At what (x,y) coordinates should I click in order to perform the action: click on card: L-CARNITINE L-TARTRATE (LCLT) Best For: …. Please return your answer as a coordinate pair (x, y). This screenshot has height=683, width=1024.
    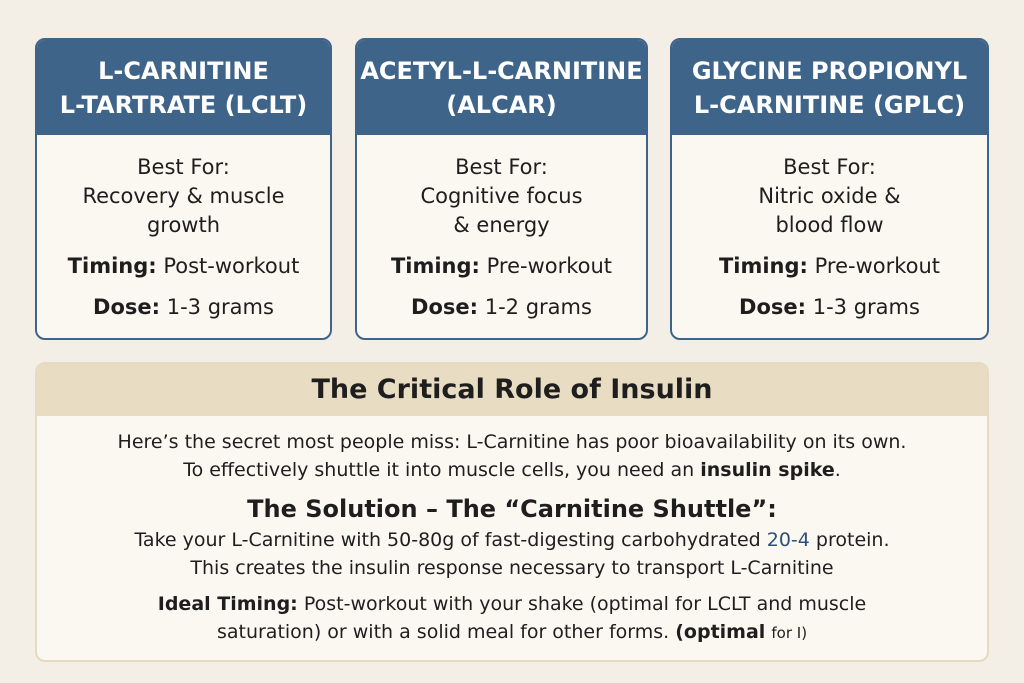
    Looking at the image, I should click on (183, 189).